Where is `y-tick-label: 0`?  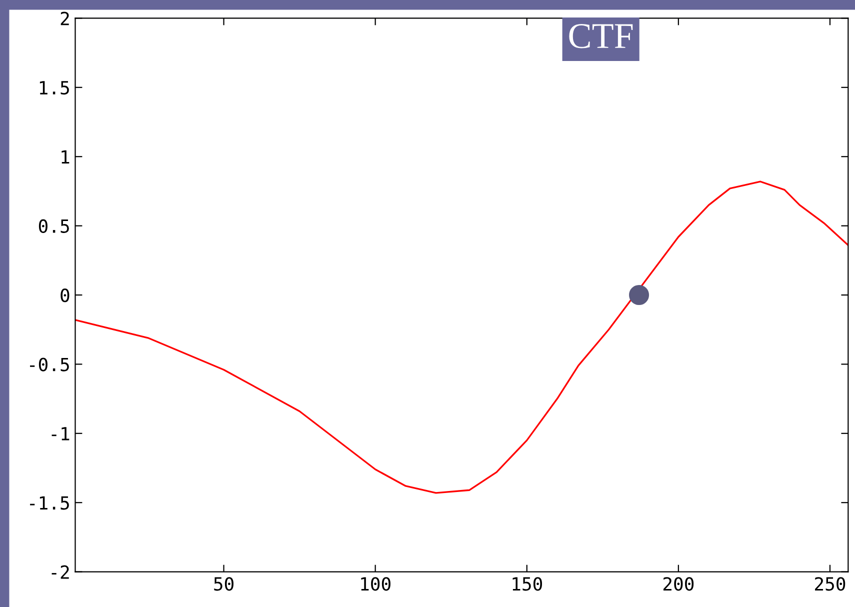
y-tick-label: 0 is located at coordinates (65, 295).